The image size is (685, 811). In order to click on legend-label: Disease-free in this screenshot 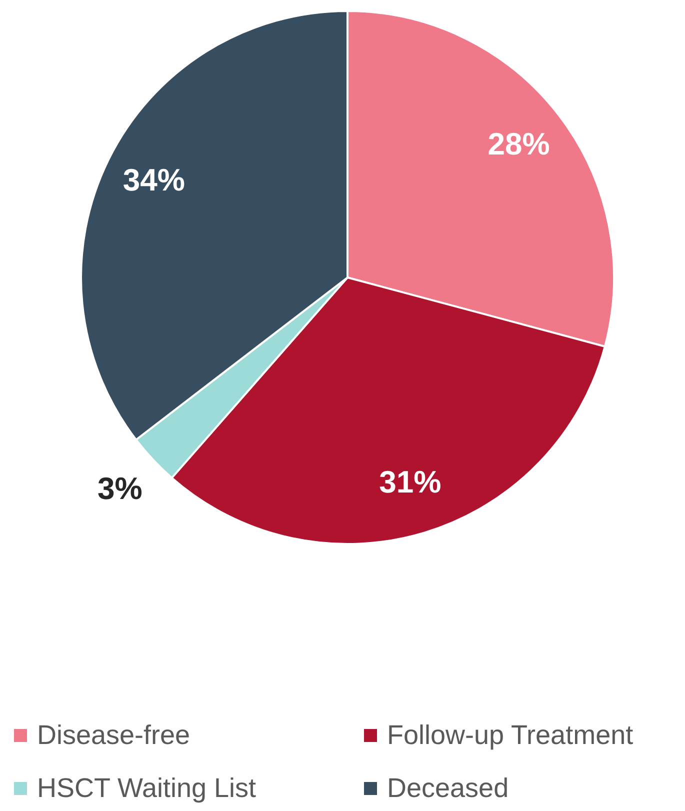, I will do `click(113, 735)`.